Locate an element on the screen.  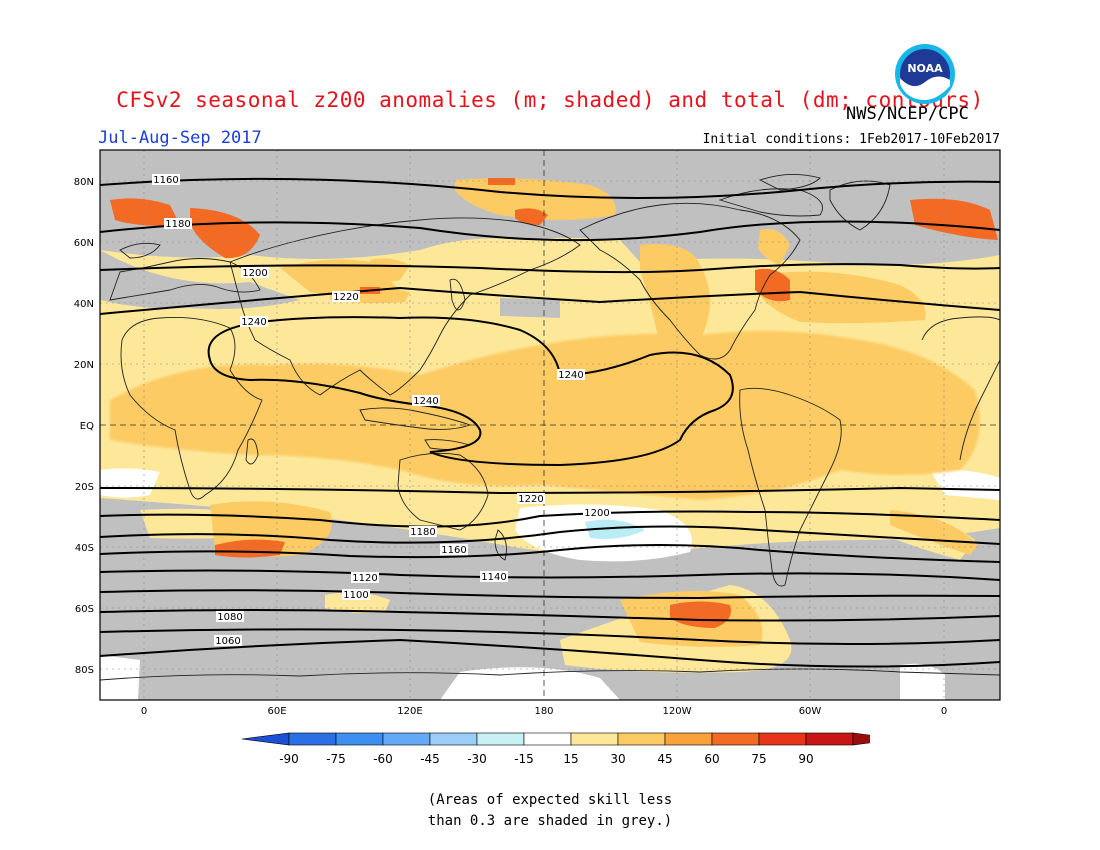
colorbar-tick: 75 is located at coordinates (758, 759).